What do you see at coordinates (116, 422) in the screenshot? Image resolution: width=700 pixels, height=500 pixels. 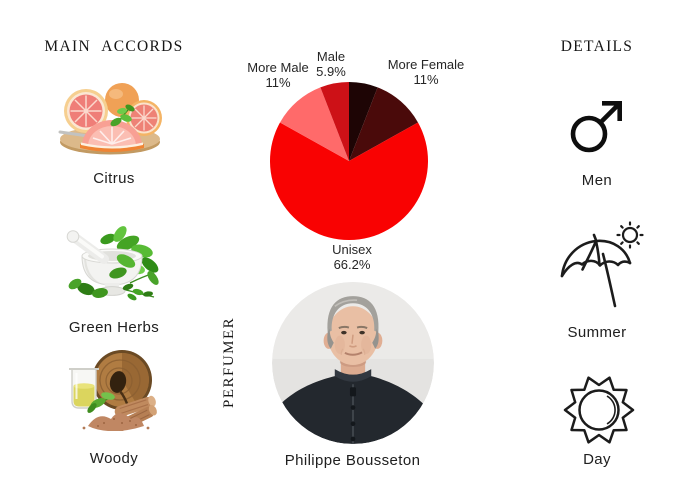 I see `powder-pile` at bounding box center [116, 422].